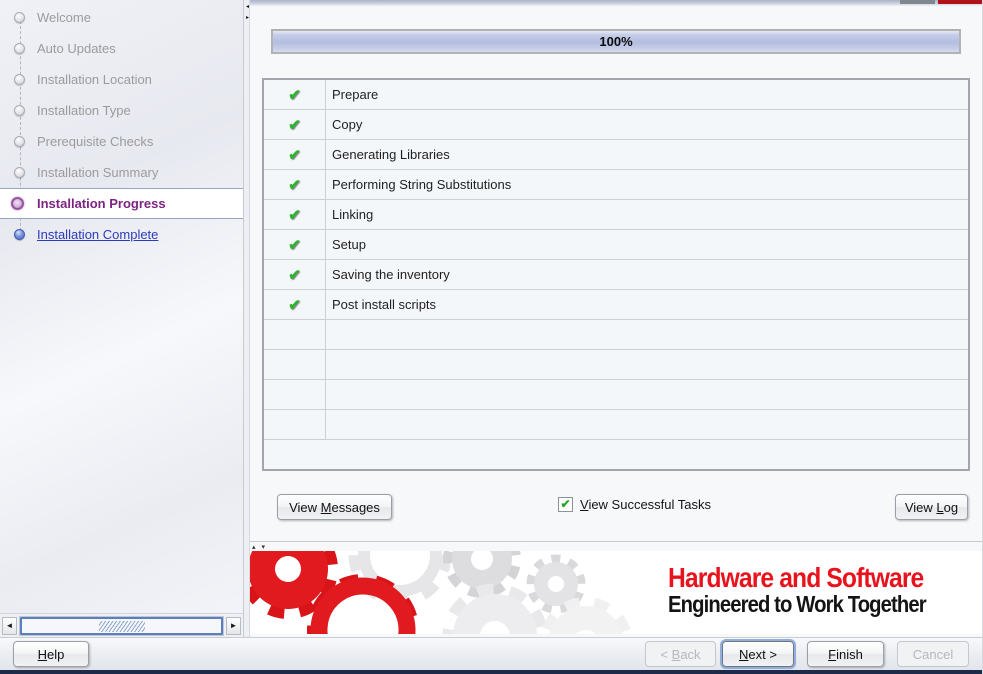 This screenshot has height=674, width=983. I want to click on view-successful-tasks-checkbox: ✔ View Successful Tasks, so click(634, 504).